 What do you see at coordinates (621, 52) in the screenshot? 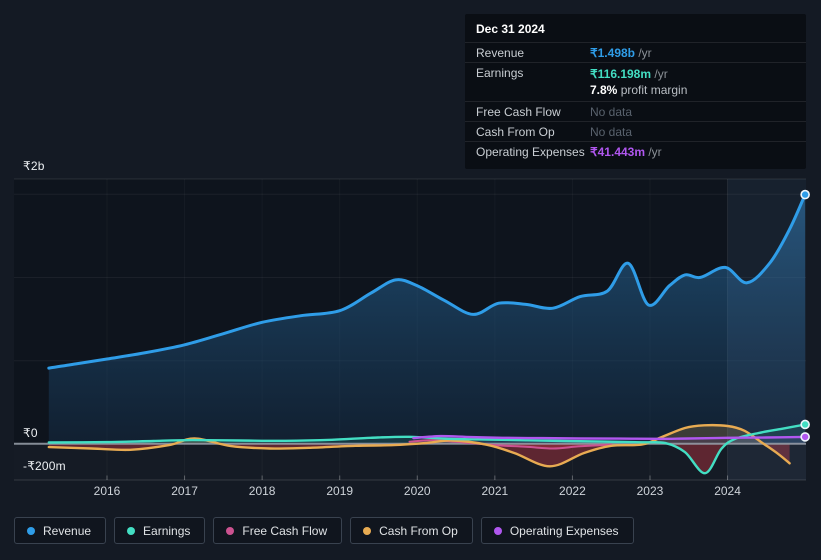
I see `tooltip-value: ₹1.498b /yr` at bounding box center [621, 52].